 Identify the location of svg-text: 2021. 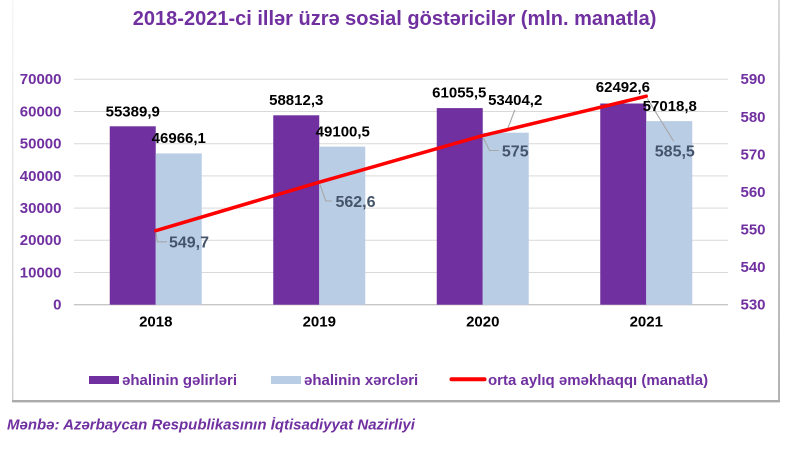
(646, 322).